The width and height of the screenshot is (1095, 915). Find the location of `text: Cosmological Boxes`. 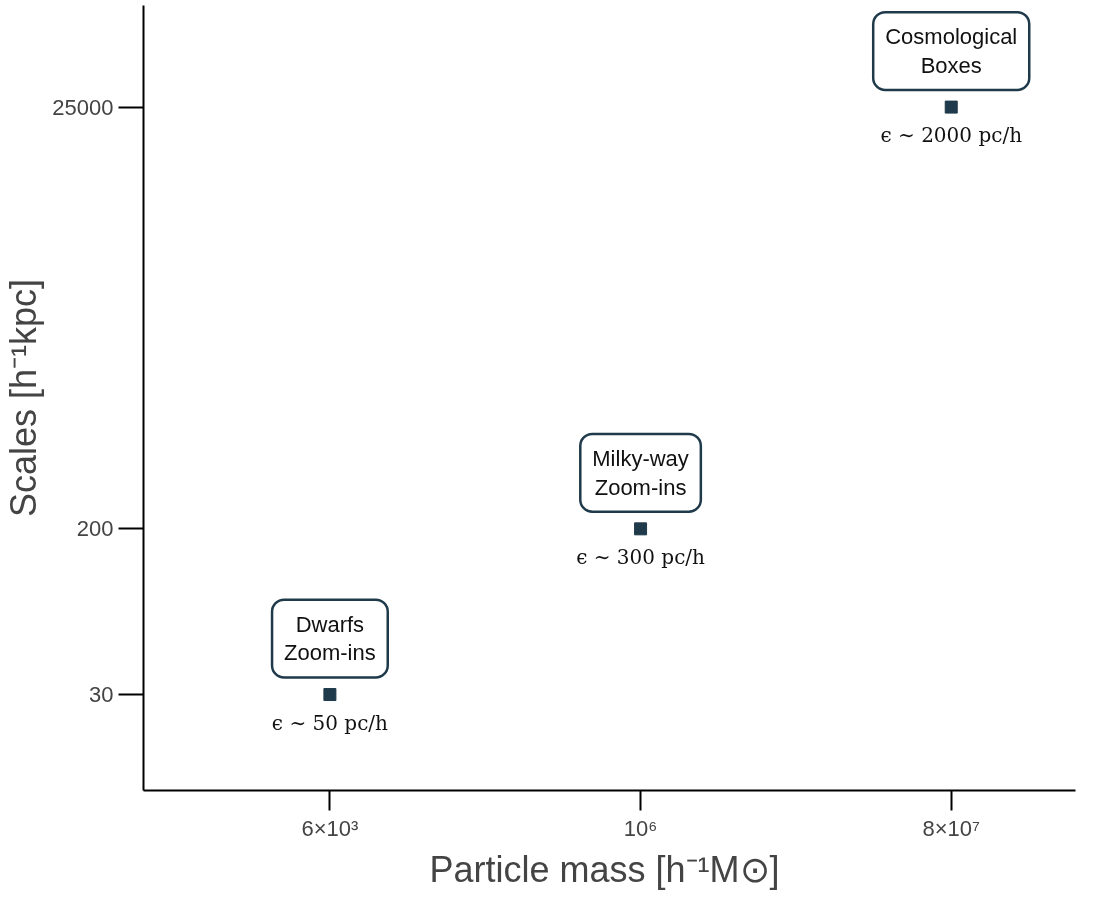

text: Cosmological Boxes is located at coordinates (951, 51).